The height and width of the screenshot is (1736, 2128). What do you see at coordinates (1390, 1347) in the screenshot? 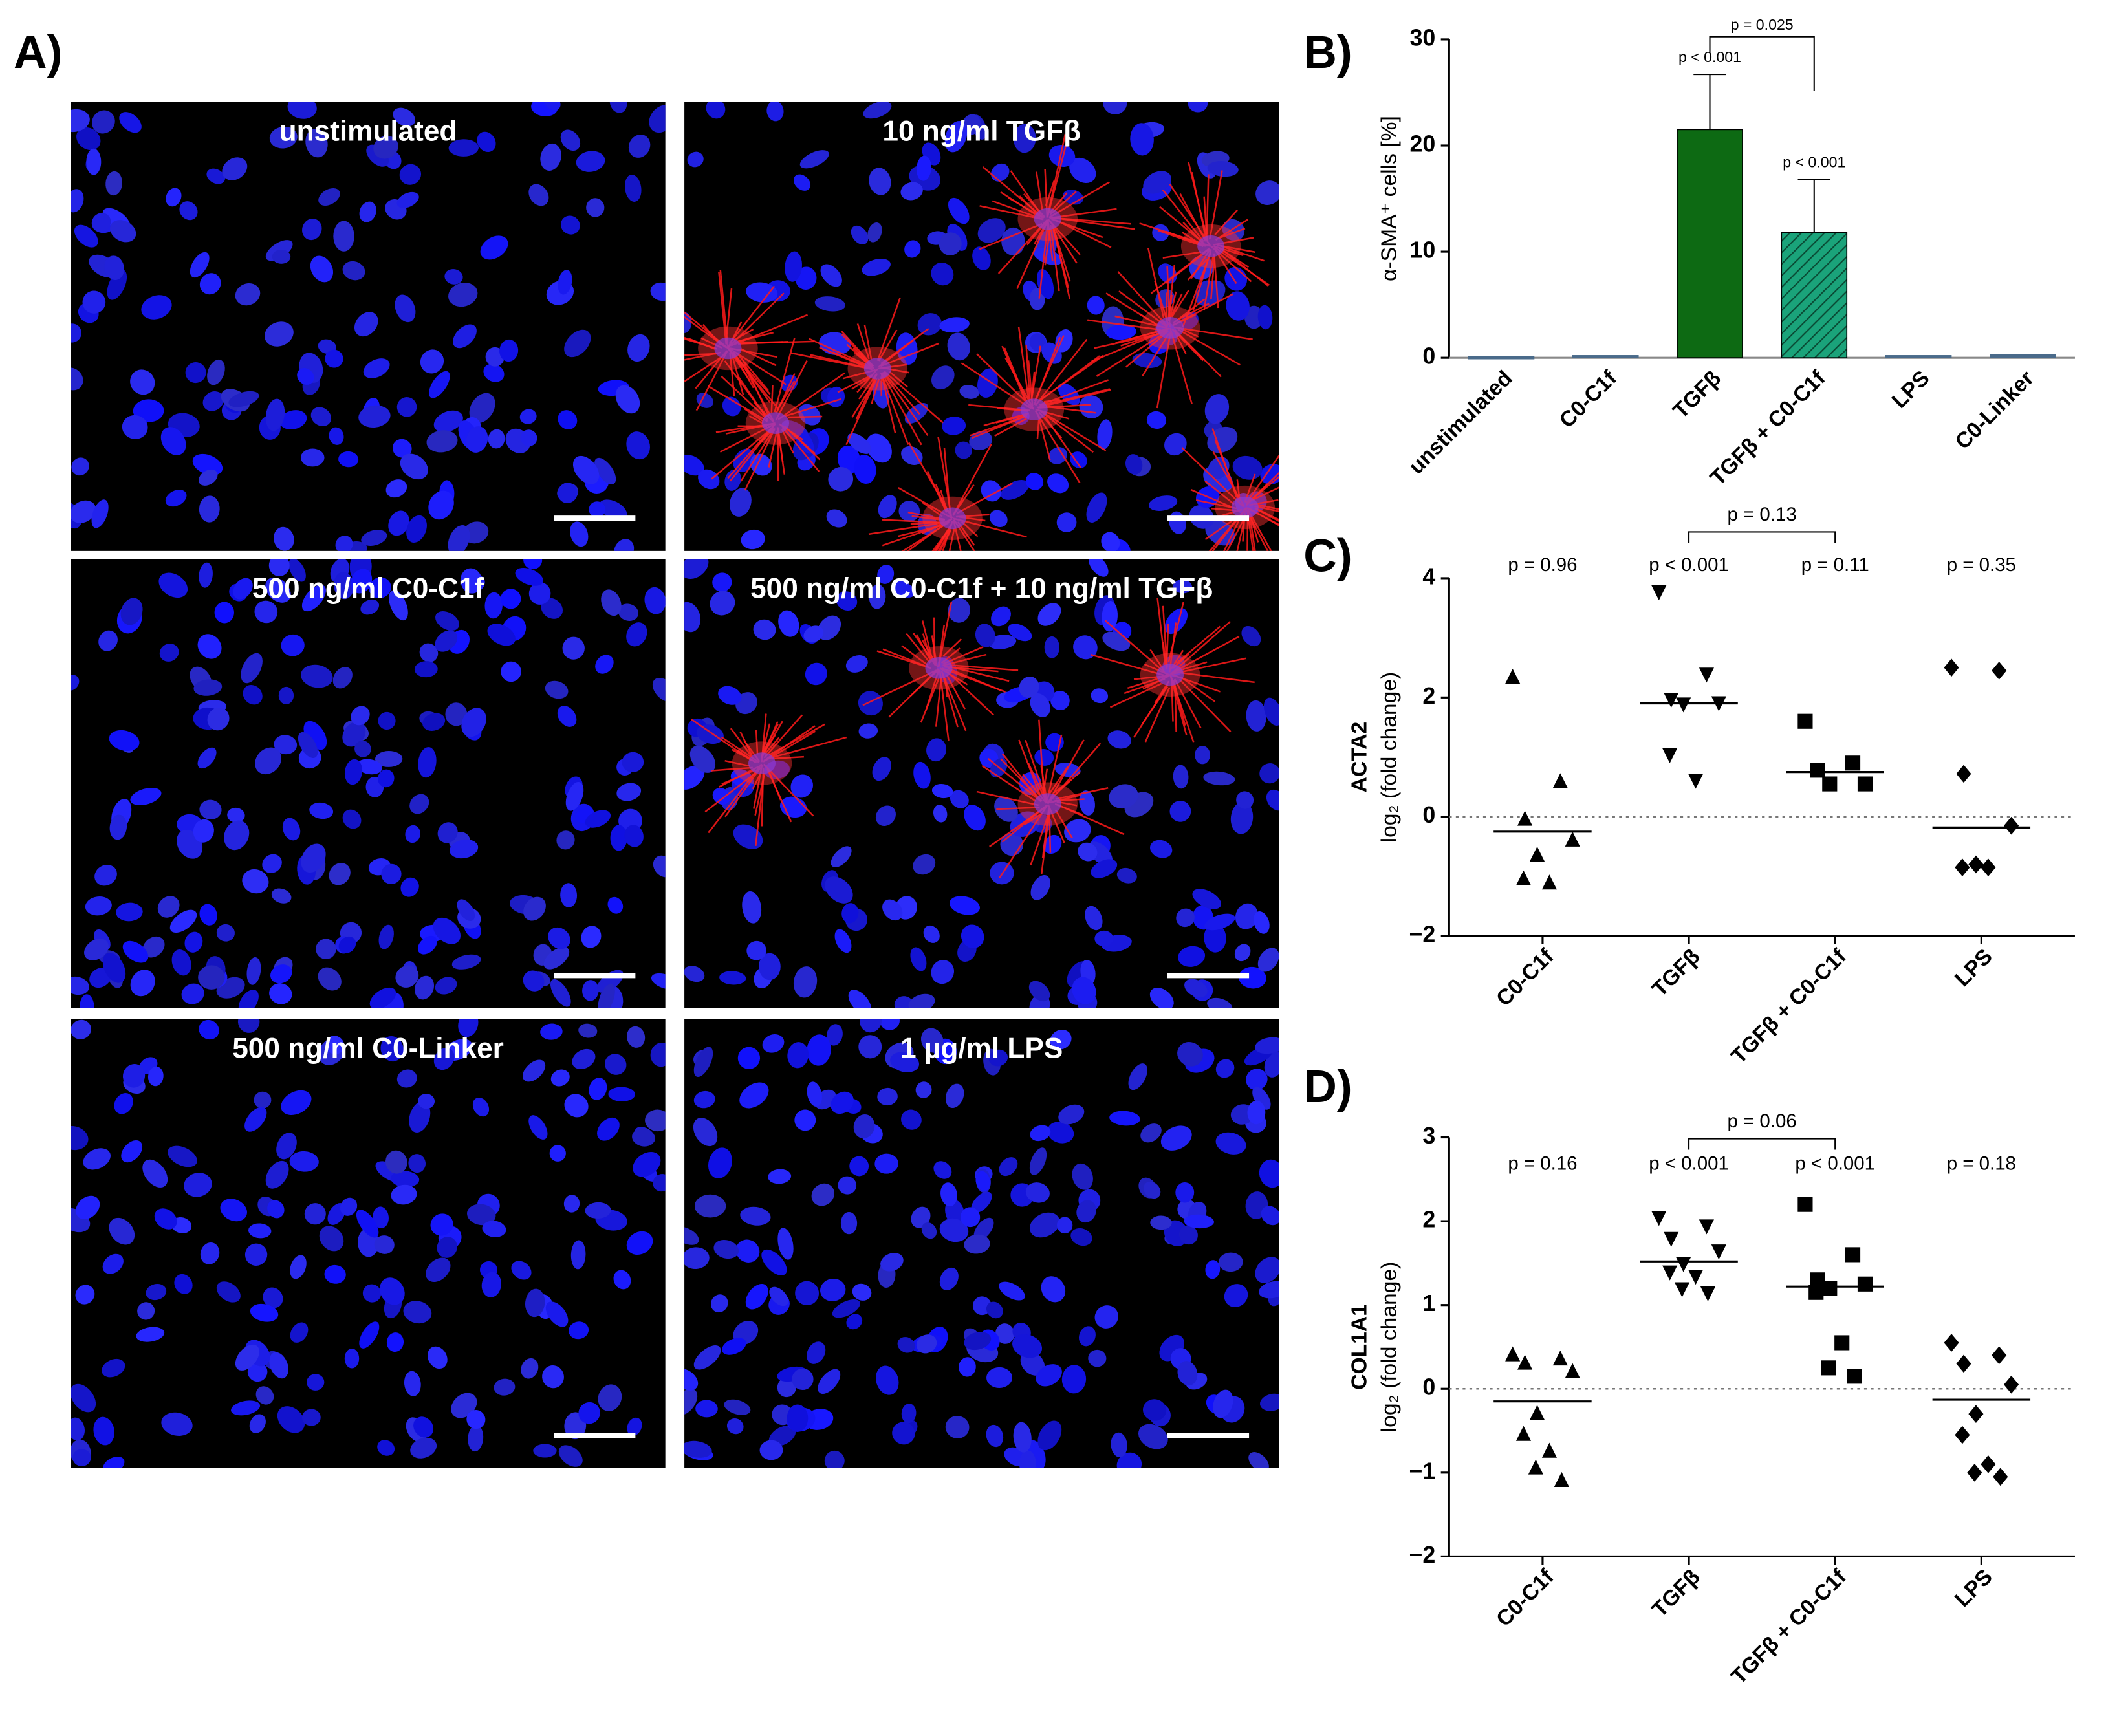
I see `y-axis-label: log₂ (fold change)` at bounding box center [1390, 1347].